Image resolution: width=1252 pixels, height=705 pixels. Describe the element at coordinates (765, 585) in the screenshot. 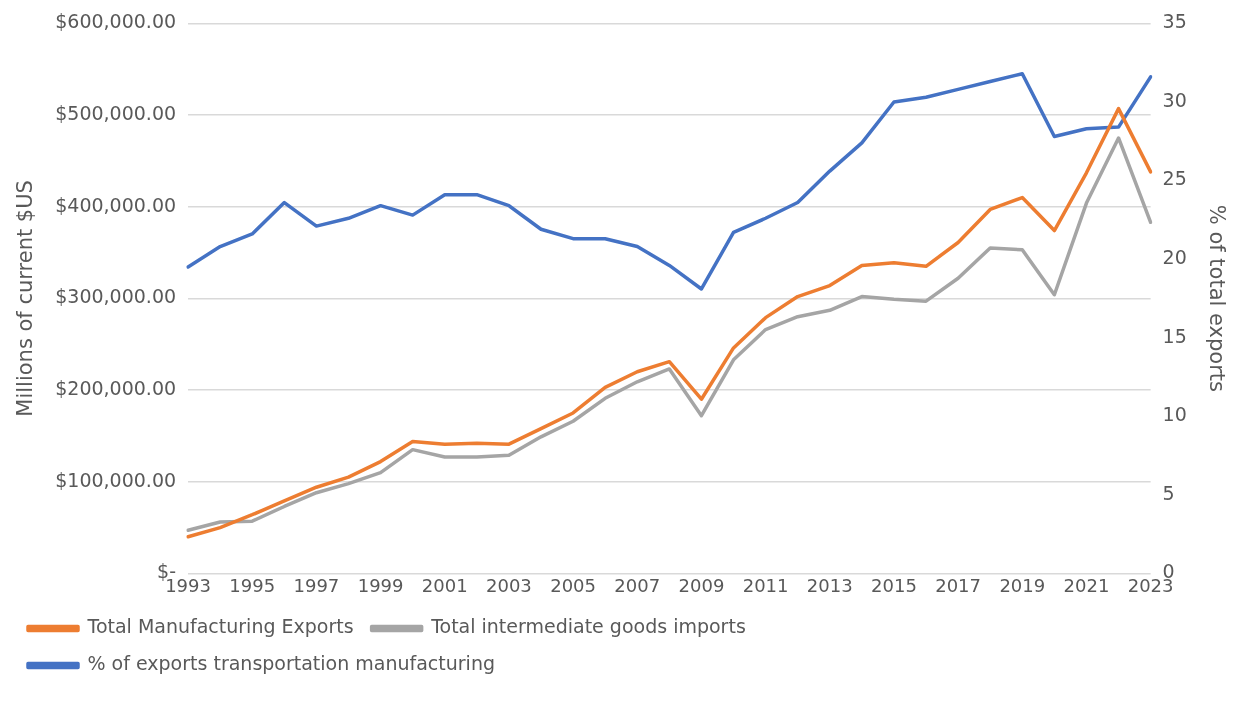

I see `x-tick-label: 2011` at that location.